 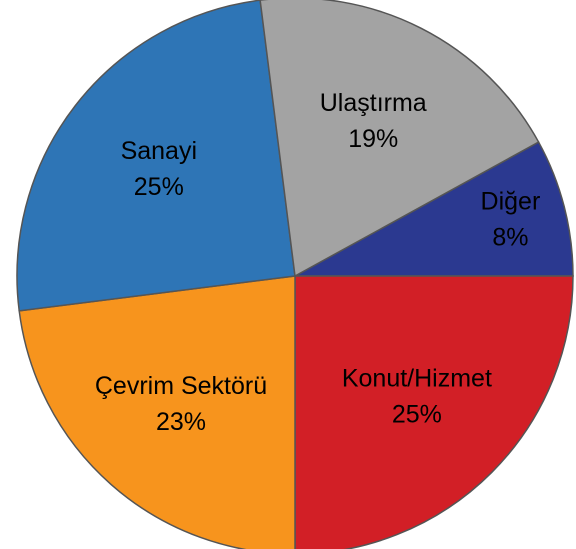 What do you see at coordinates (434, 209) in the screenshot?
I see `pie-slice` at bounding box center [434, 209].